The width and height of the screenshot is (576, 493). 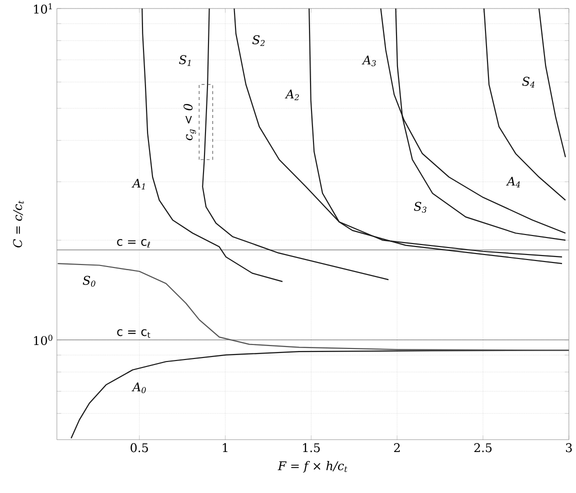 What do you see at coordinates (225, 447) in the screenshot?
I see `x-tick-label: 1` at bounding box center [225, 447].